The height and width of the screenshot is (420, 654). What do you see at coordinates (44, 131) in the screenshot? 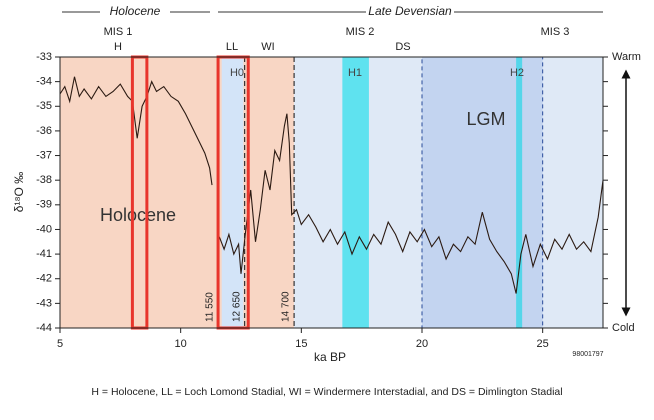
I see `y-tick-label: -36` at bounding box center [44, 131].